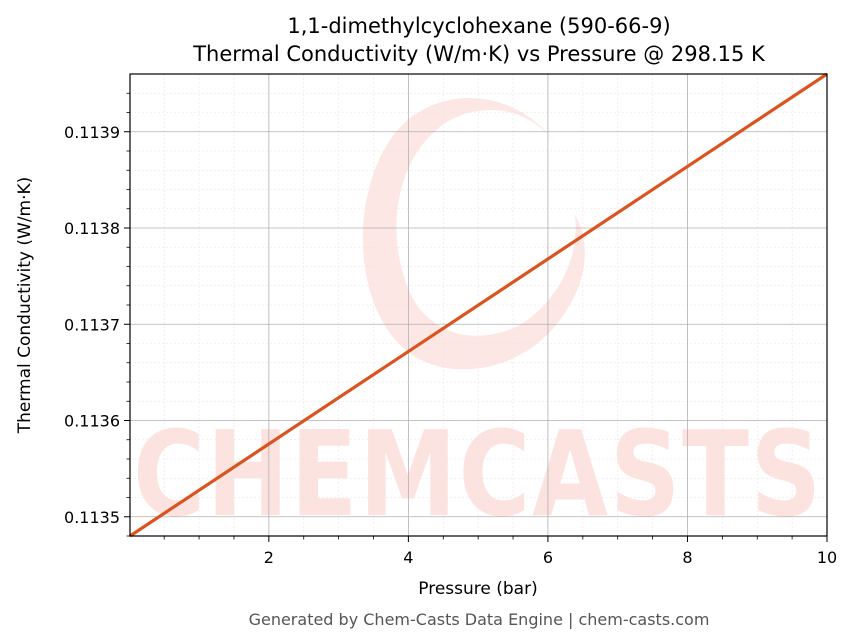 This screenshot has width=856, height=644. I want to click on y-tick-label: 0.1135, so click(92, 517).